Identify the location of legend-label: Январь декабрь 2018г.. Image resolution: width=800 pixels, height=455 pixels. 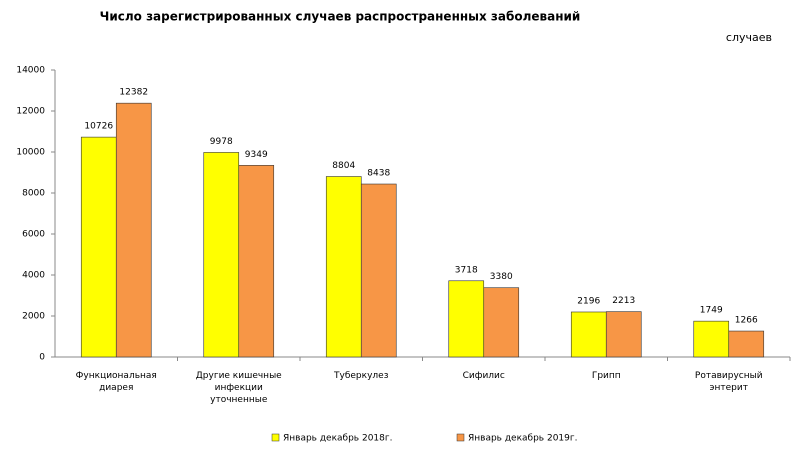
(337, 439).